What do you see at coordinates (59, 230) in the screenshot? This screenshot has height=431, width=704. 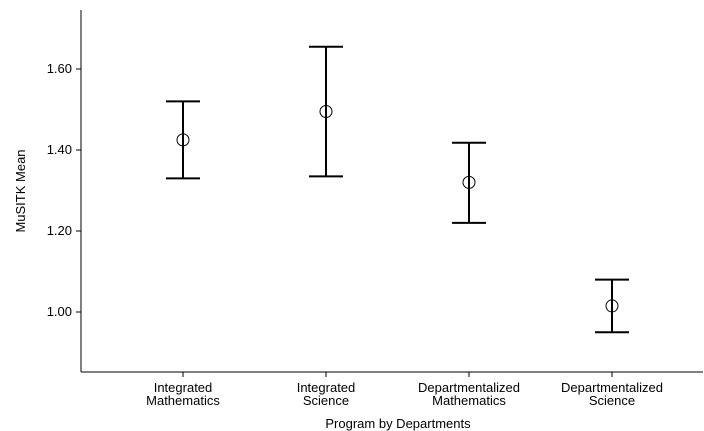 I see `y-tick-label: 1.20` at bounding box center [59, 230].